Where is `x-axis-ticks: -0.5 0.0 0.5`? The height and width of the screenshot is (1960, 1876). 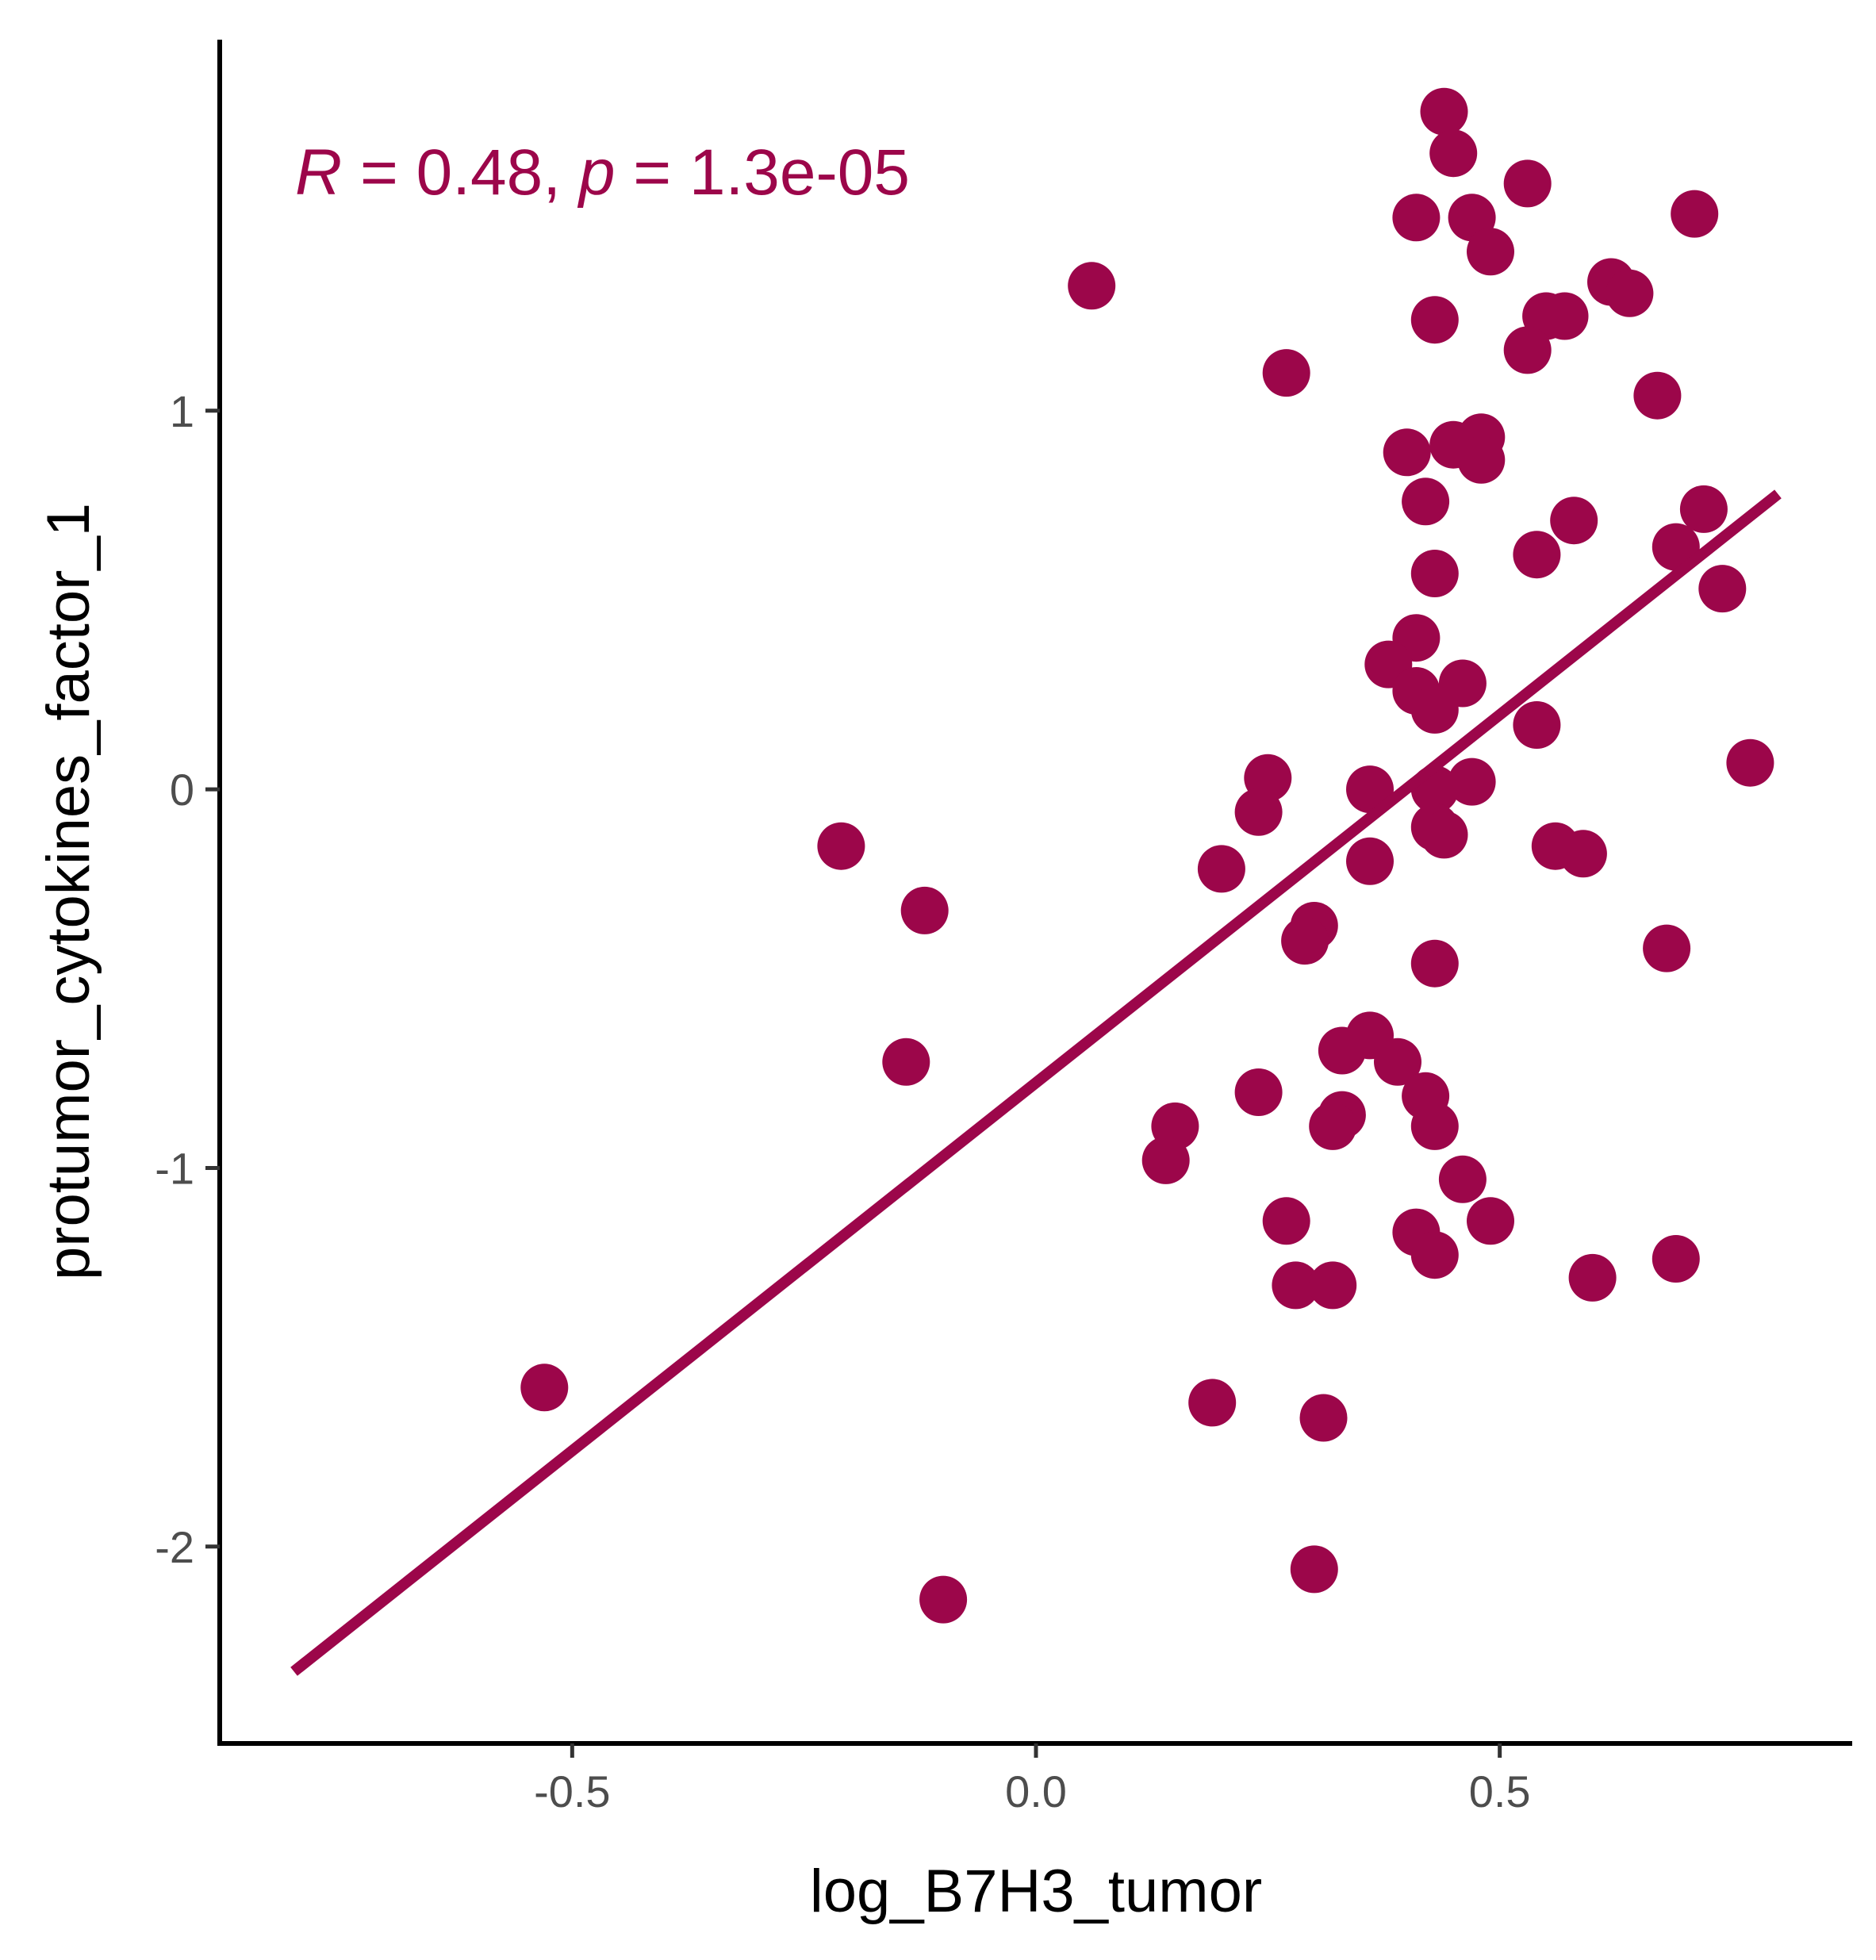
x-axis-ticks: -0.5 0.0 0.5 is located at coordinates (1032, 1779).